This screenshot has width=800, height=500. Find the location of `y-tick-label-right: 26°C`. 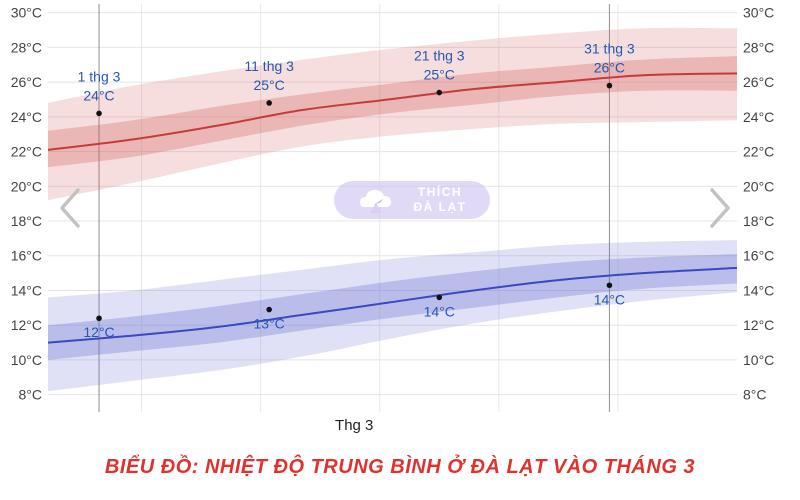

y-tick-label-right: 26°C is located at coordinates (758, 82).